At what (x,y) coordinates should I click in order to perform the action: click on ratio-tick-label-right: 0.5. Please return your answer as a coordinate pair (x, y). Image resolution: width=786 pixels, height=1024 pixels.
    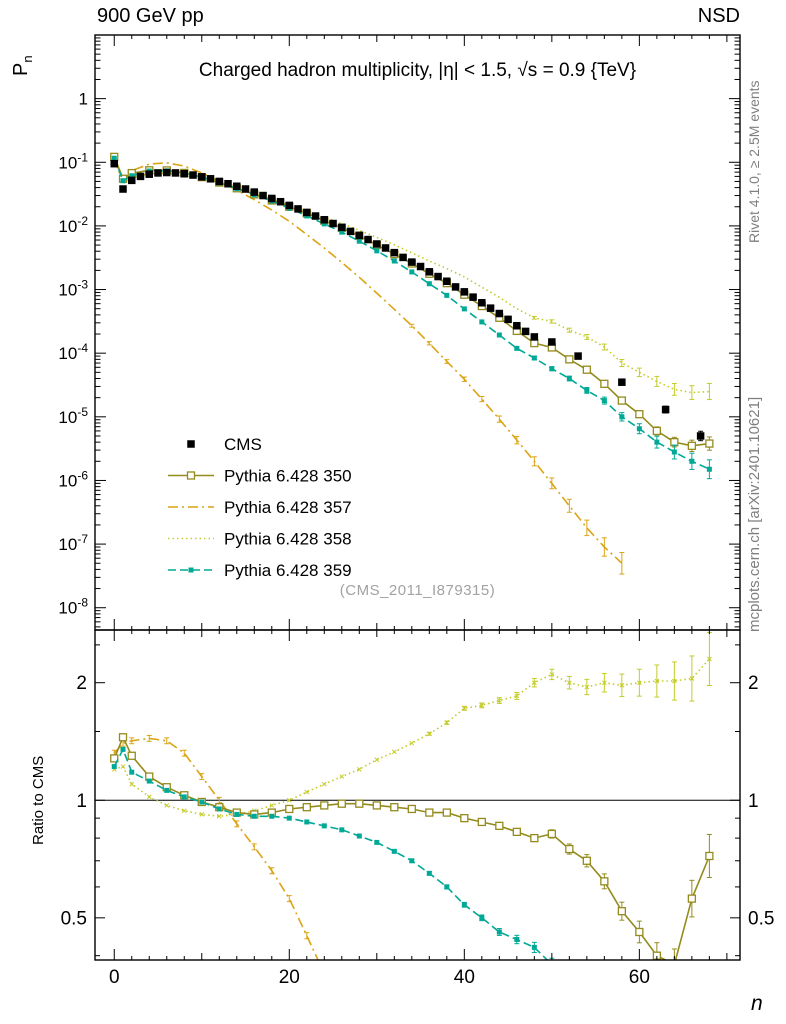
    Looking at the image, I should click on (761, 918).